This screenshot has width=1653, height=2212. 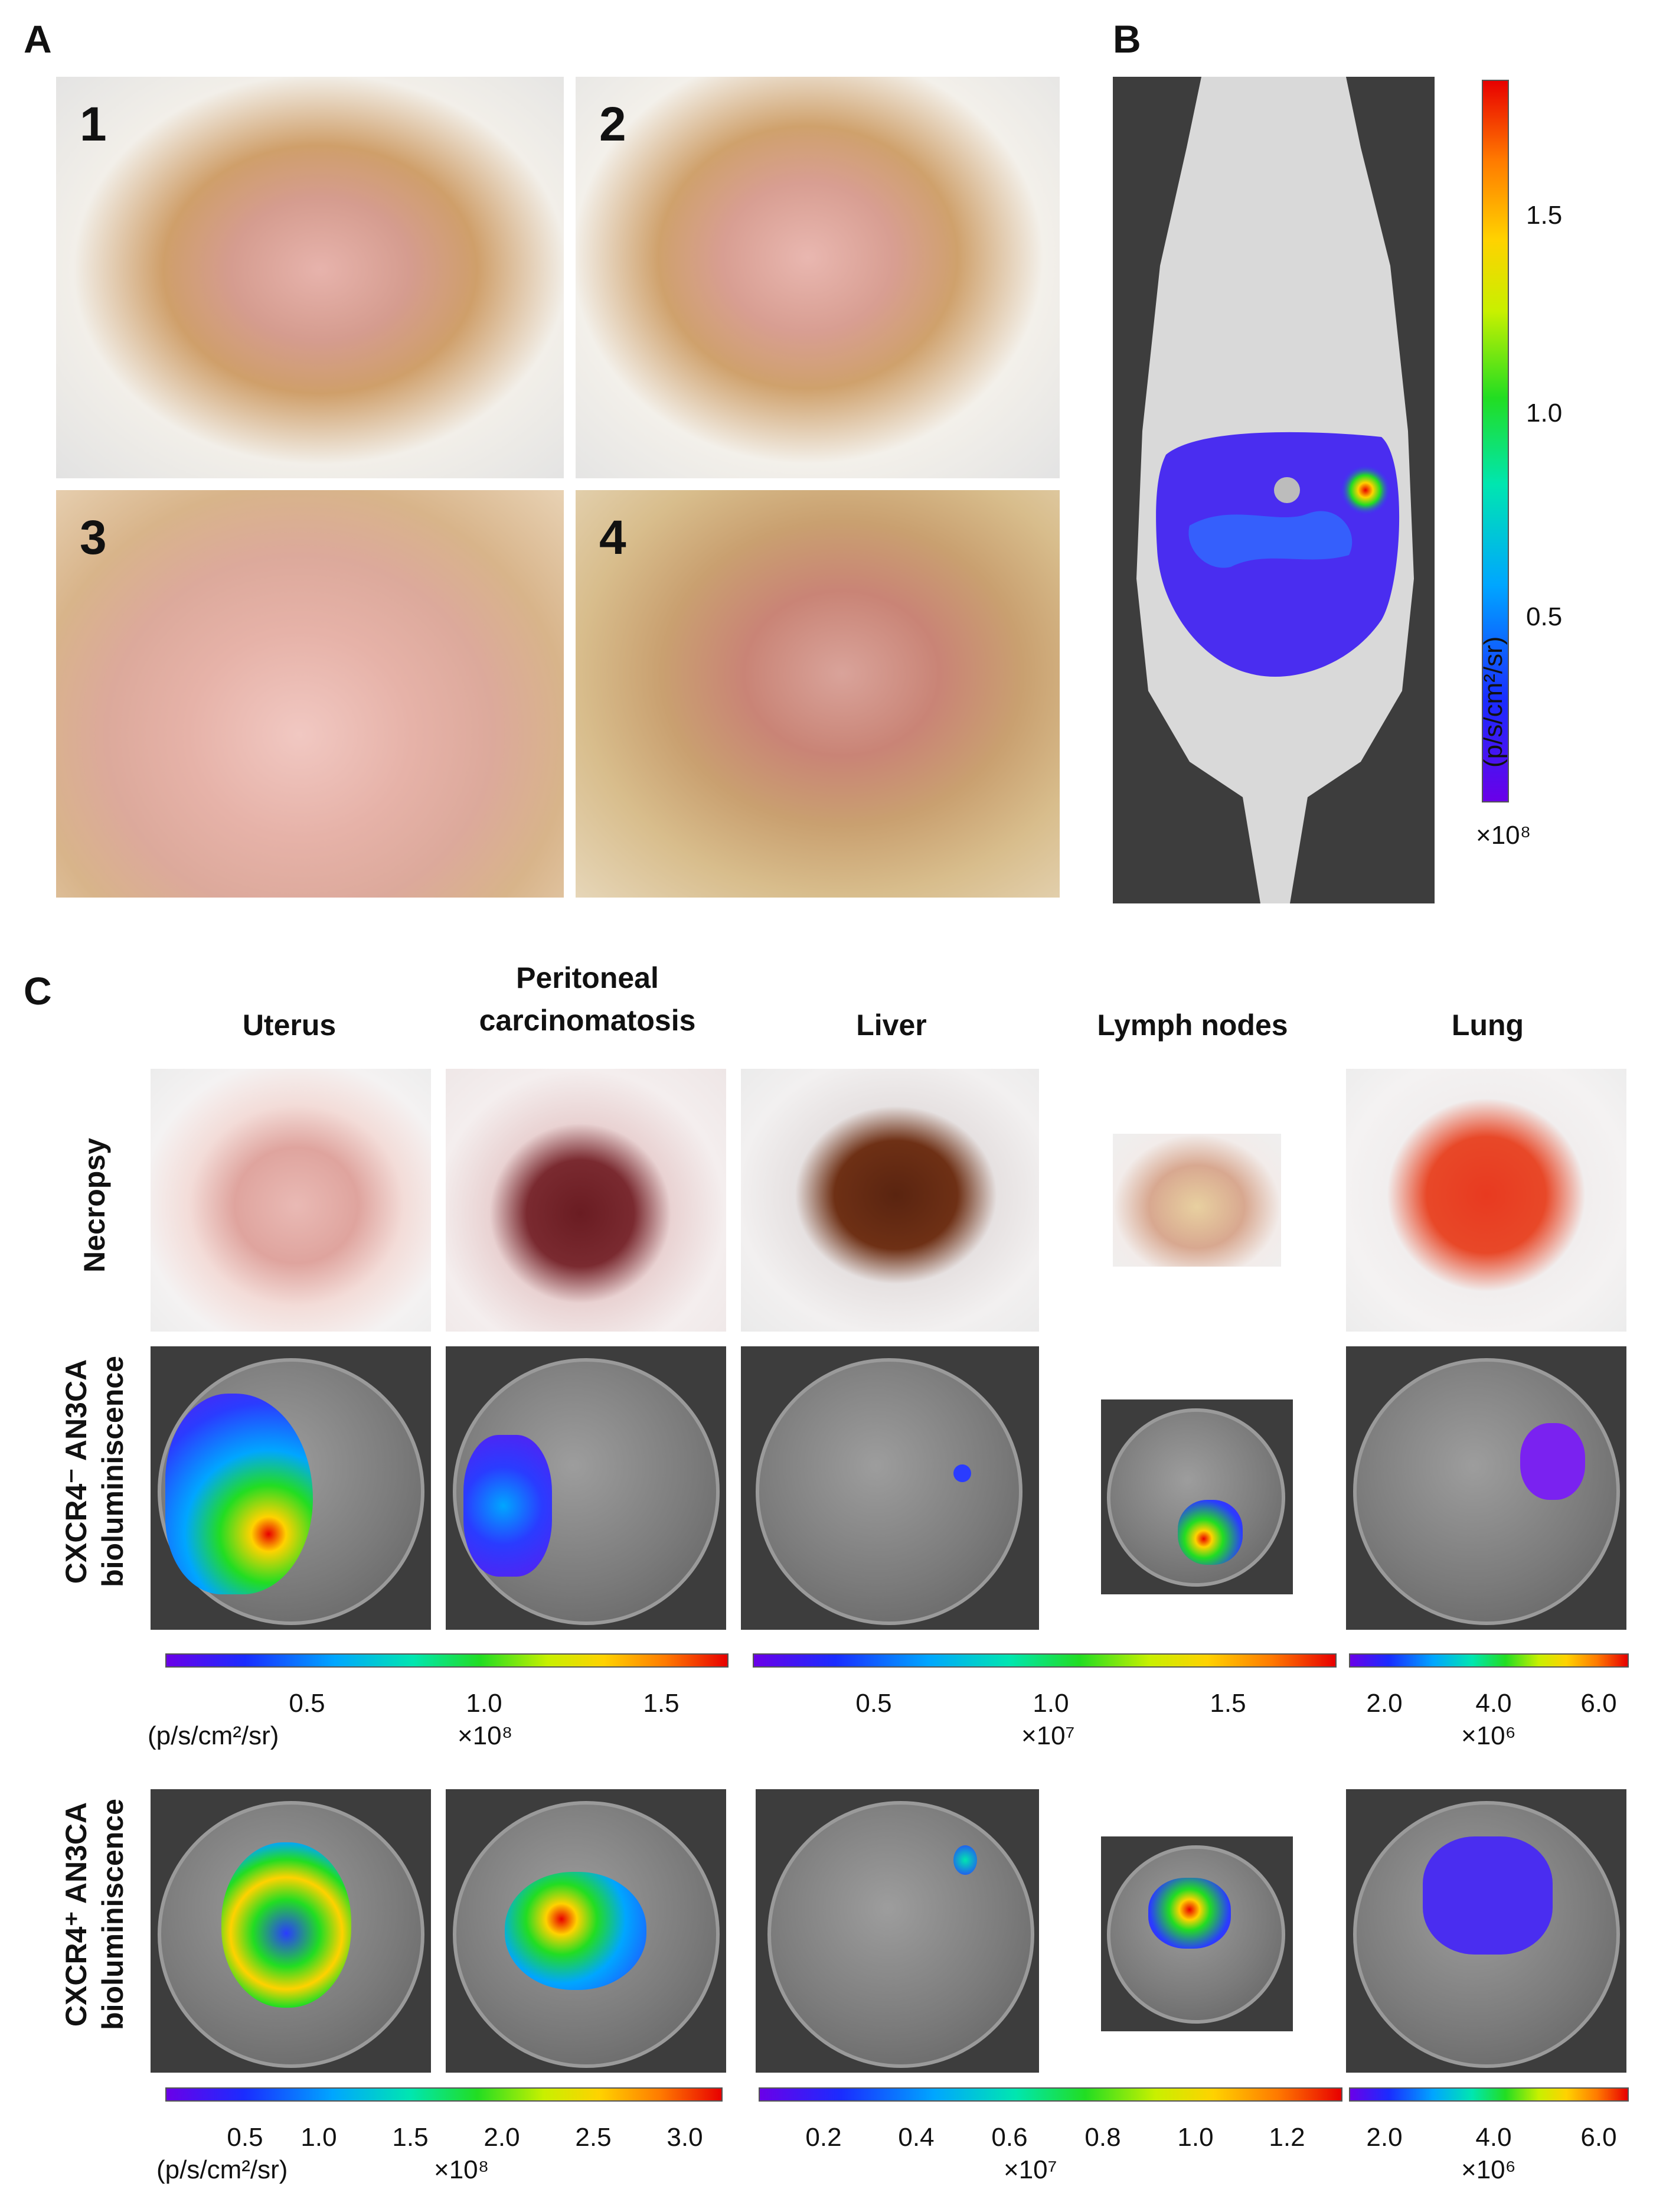 I want to click on neg-biolum-lung, so click(x=1486, y=1488).